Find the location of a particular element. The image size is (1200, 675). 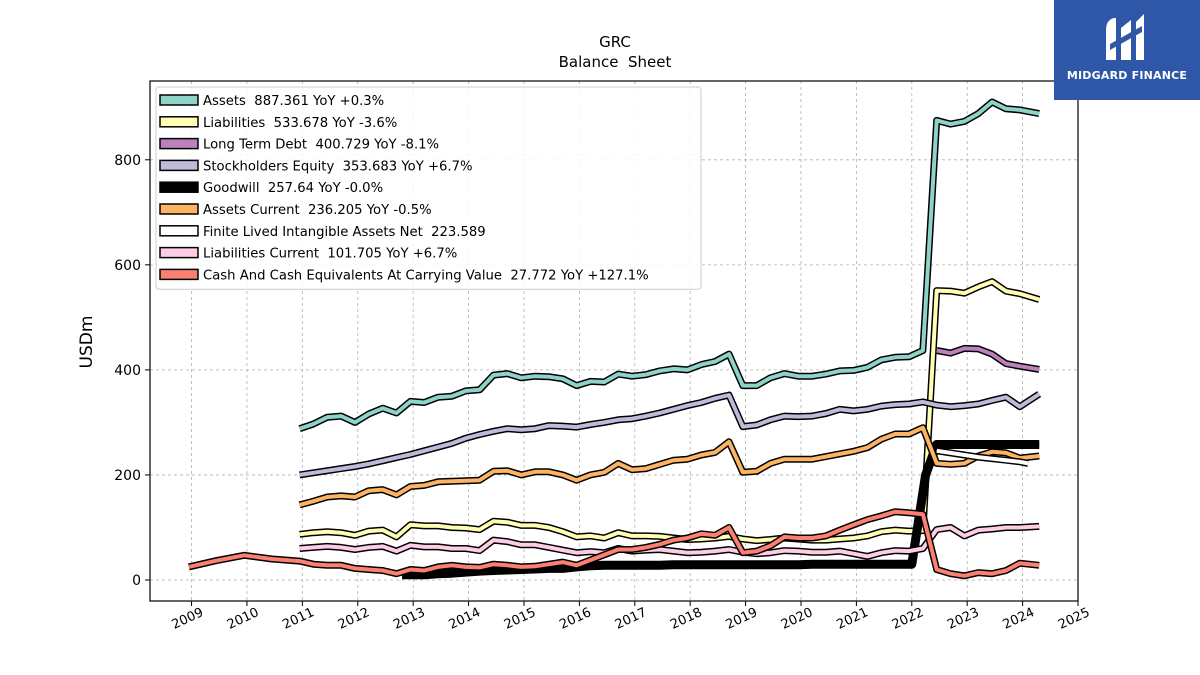

legend-label: Assets Current 236.205 YoY -0.5% is located at coordinates (317, 210).